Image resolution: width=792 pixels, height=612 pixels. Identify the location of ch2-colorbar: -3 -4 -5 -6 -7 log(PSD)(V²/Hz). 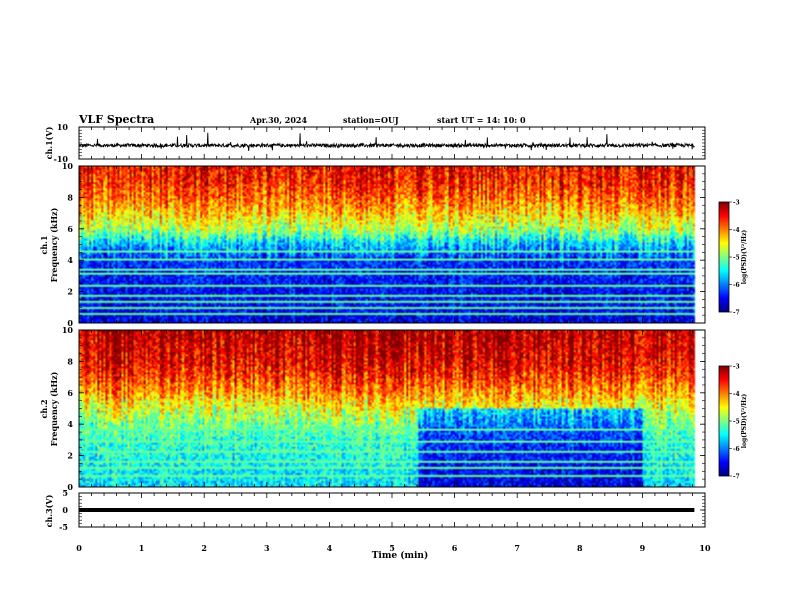
(733, 422).